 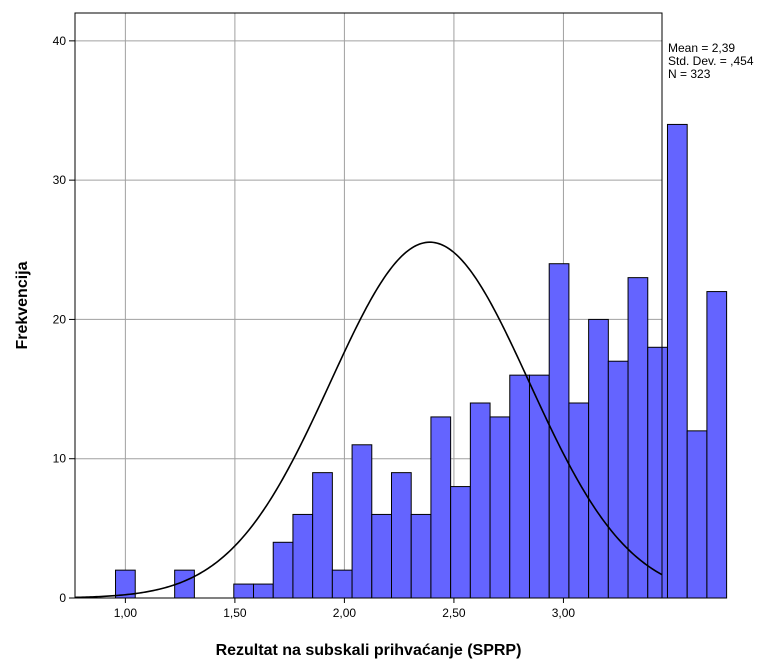 I want to click on x-tick-label: 3,00, so click(x=564, y=613).